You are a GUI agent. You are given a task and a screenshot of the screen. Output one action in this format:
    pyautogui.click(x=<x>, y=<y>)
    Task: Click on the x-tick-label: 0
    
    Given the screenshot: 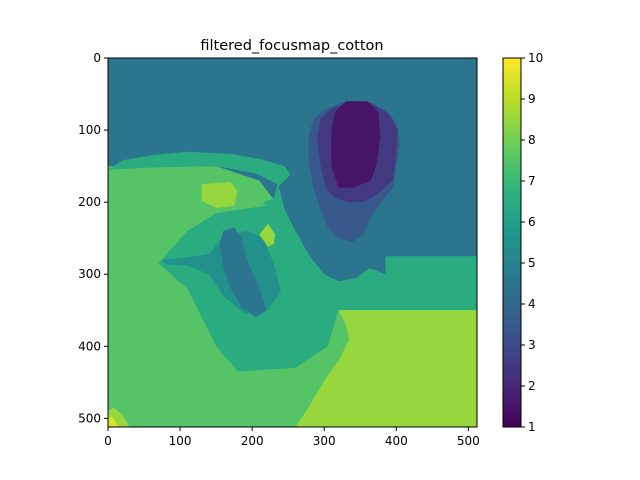 What is the action you would take?
    pyautogui.click(x=108, y=441)
    